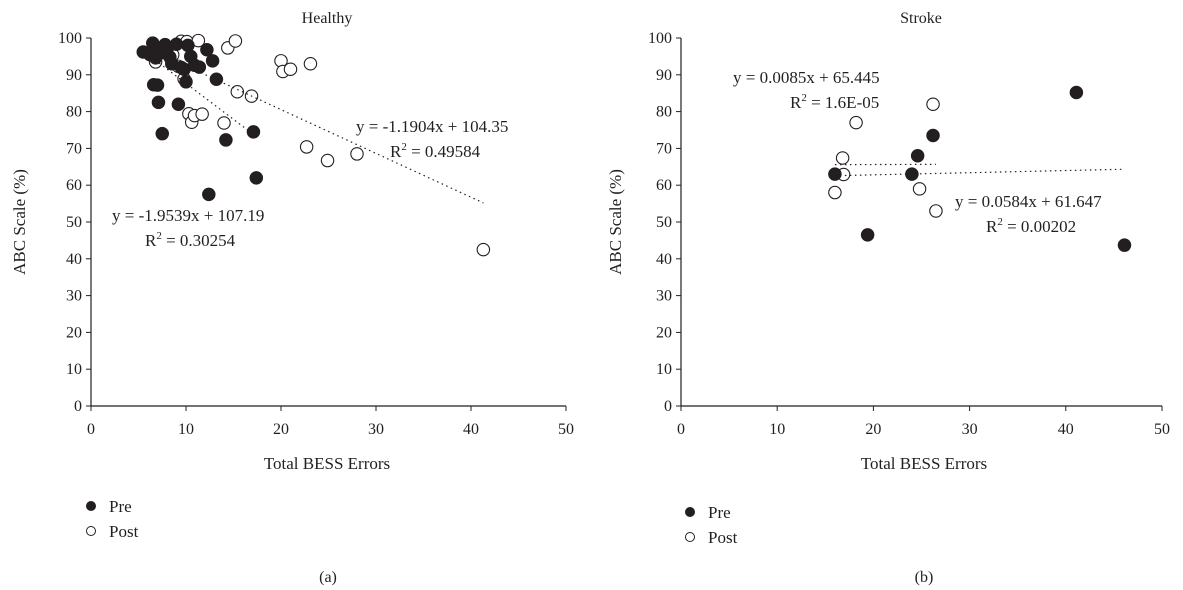 Image resolution: width=1183 pixels, height=590 pixels. What do you see at coordinates (74, 148) in the screenshot?
I see `panel-a-y-tick-label: 70` at bounding box center [74, 148].